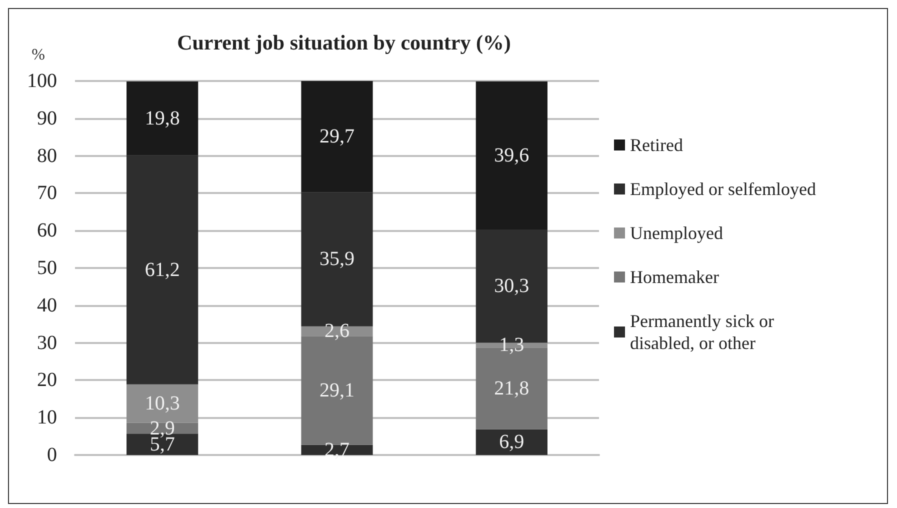 This screenshot has height=508, width=897. What do you see at coordinates (723, 189) in the screenshot?
I see `legend-label: Employed or selfemloyed` at bounding box center [723, 189].